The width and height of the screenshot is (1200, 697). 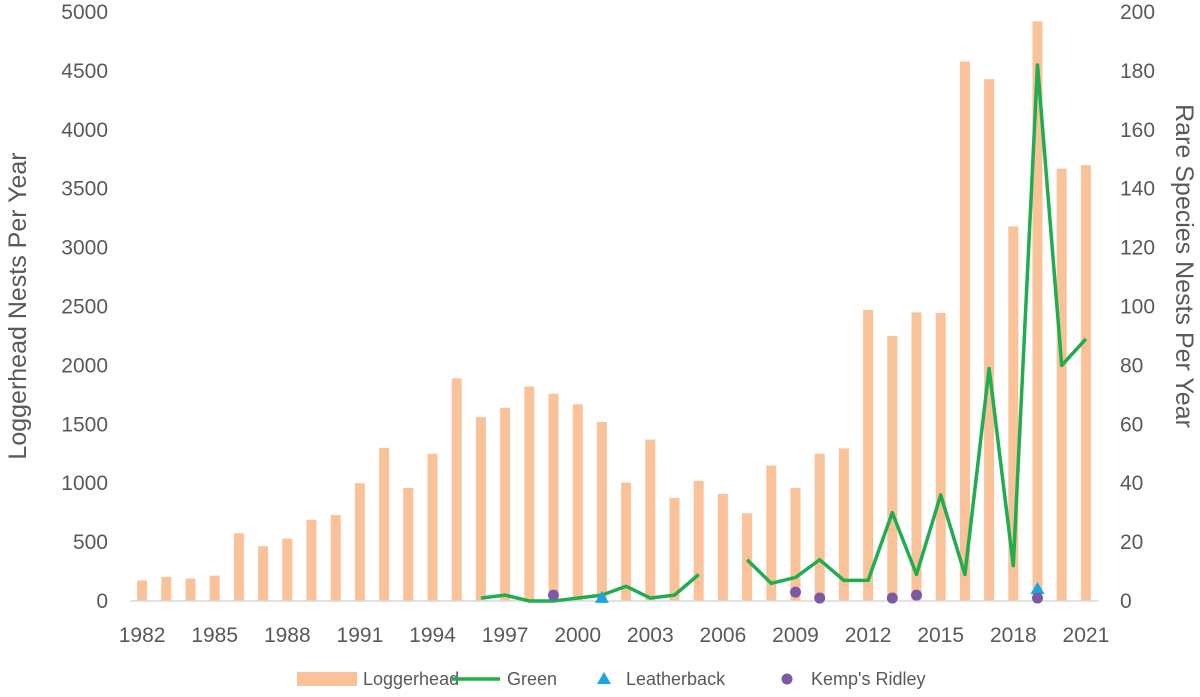 I want to click on loggerhead-bar-2011, so click(x=843, y=524).